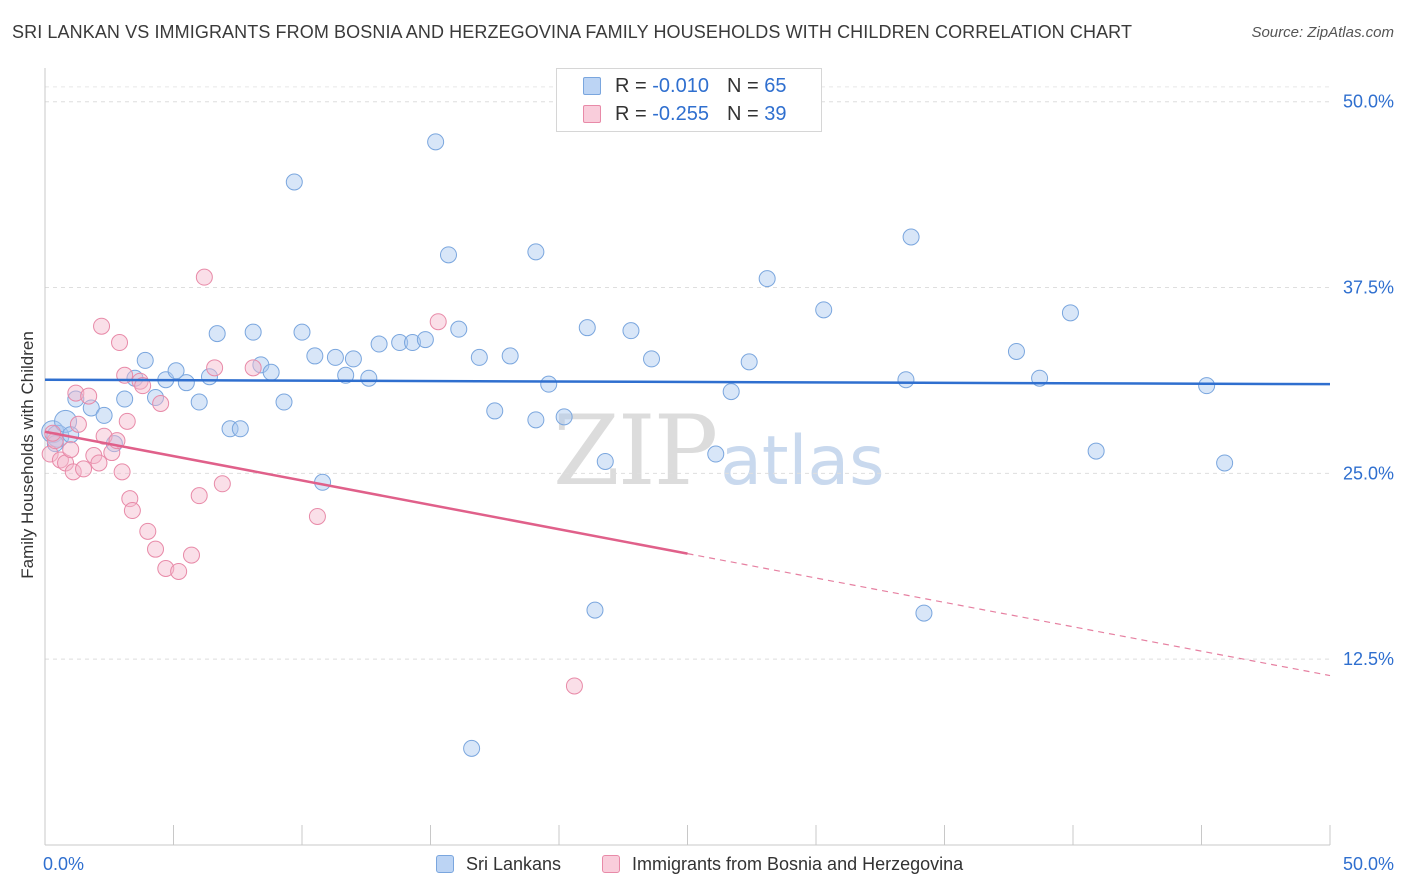  I want to click on y-tick-label: 12.5%, so click(1368, 659).